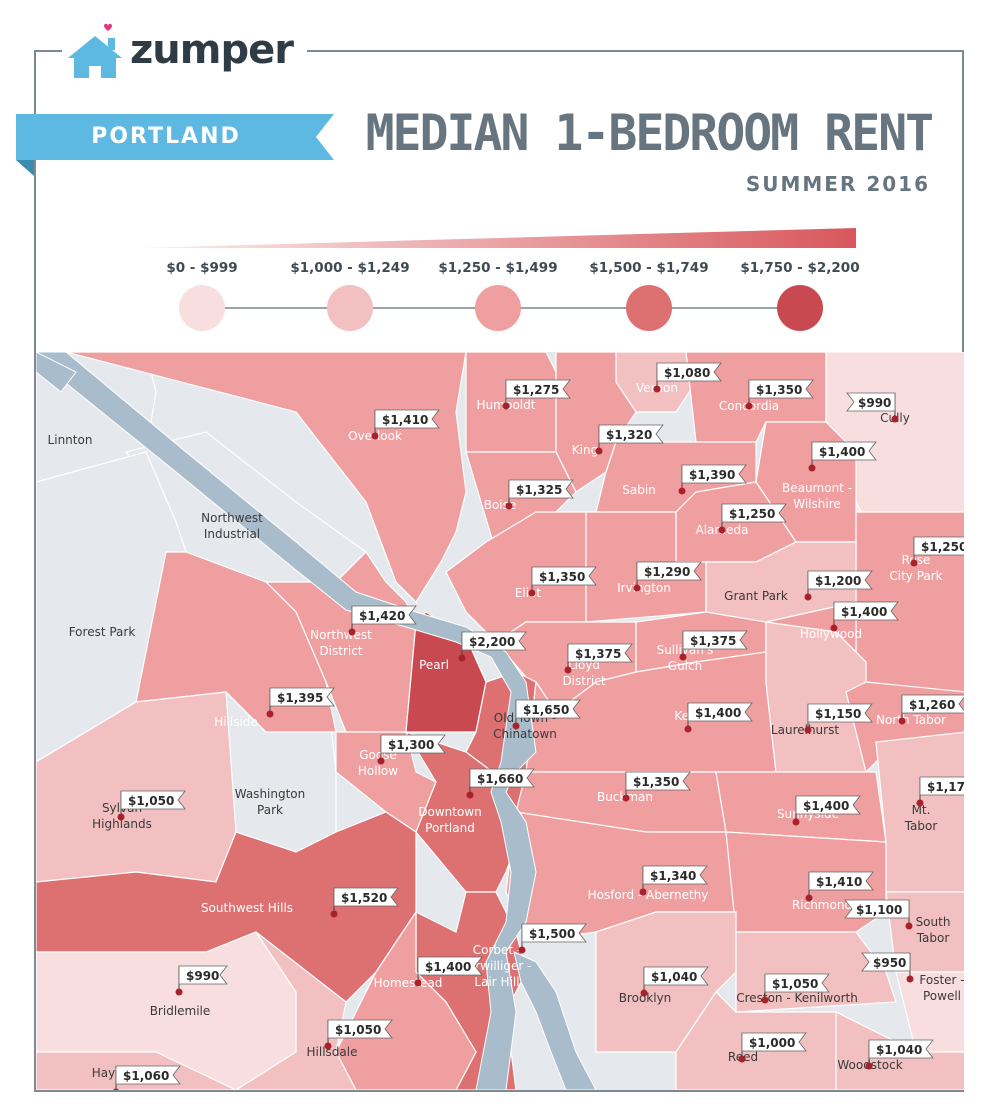 This screenshot has height=1120, width=1000. I want to click on price-flag: $1,395, so click(300, 702).